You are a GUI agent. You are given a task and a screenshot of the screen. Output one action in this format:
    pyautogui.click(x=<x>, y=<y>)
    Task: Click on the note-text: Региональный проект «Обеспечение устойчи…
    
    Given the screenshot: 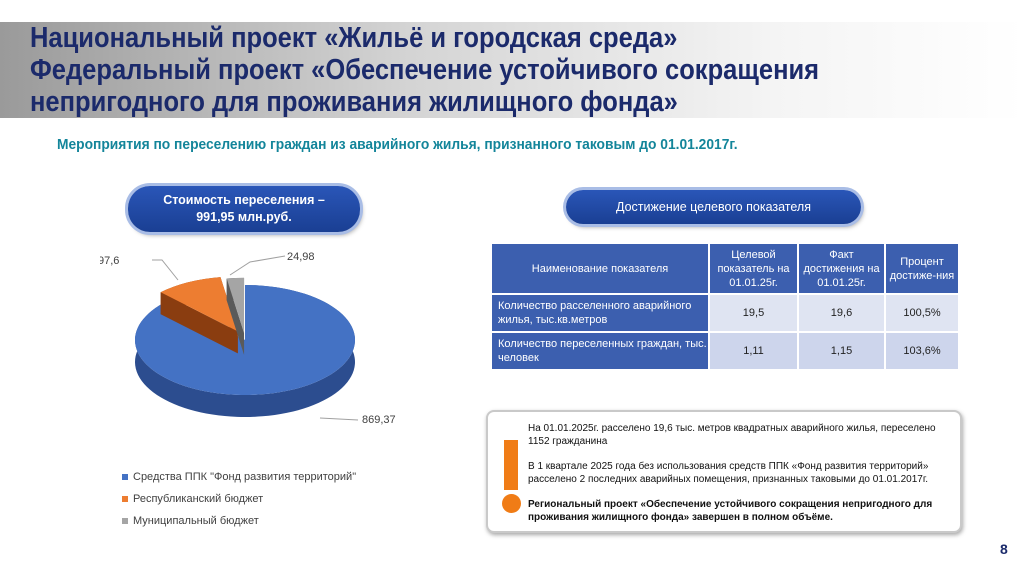 What is the action you would take?
    pyautogui.click(x=730, y=511)
    